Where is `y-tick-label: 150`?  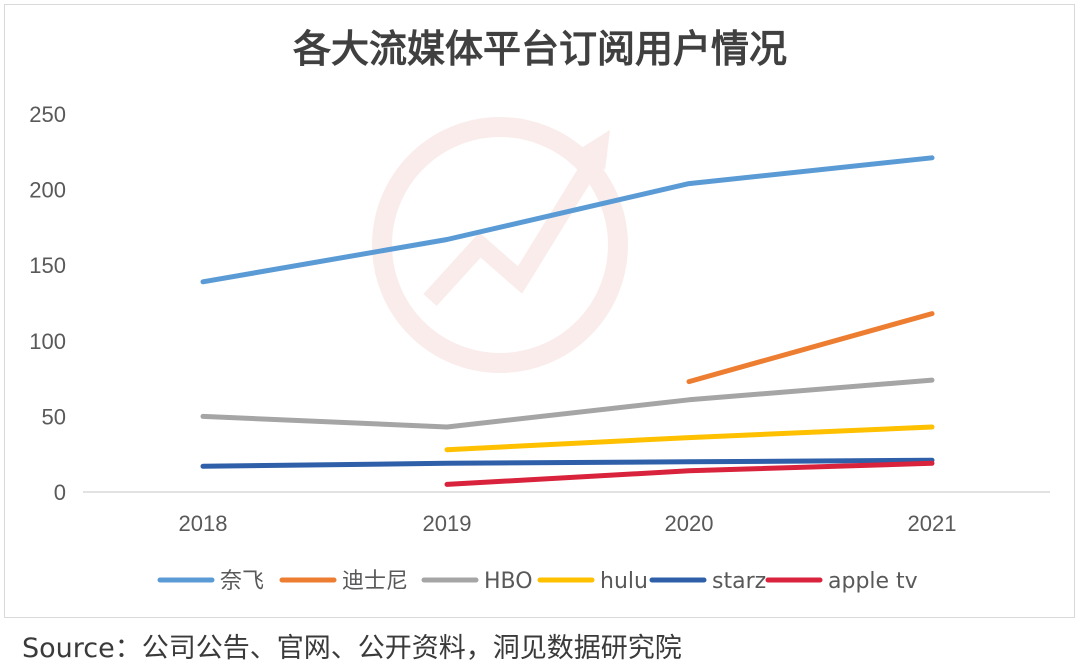
y-tick-label: 150 is located at coordinates (47, 265).